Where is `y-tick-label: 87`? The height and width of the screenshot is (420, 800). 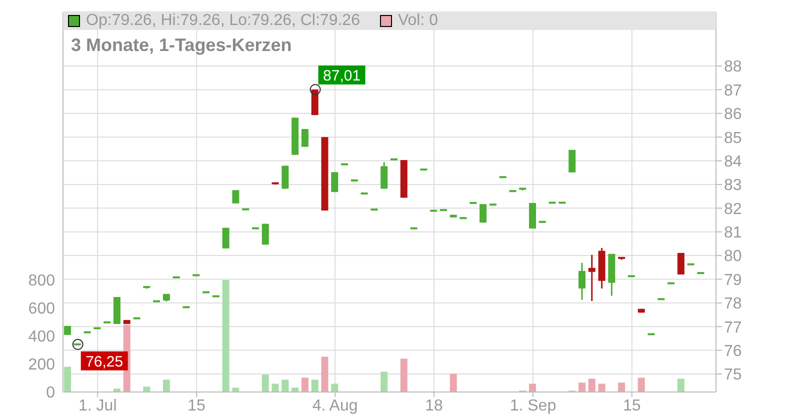
y-tick-label: 87 is located at coordinates (733, 91).